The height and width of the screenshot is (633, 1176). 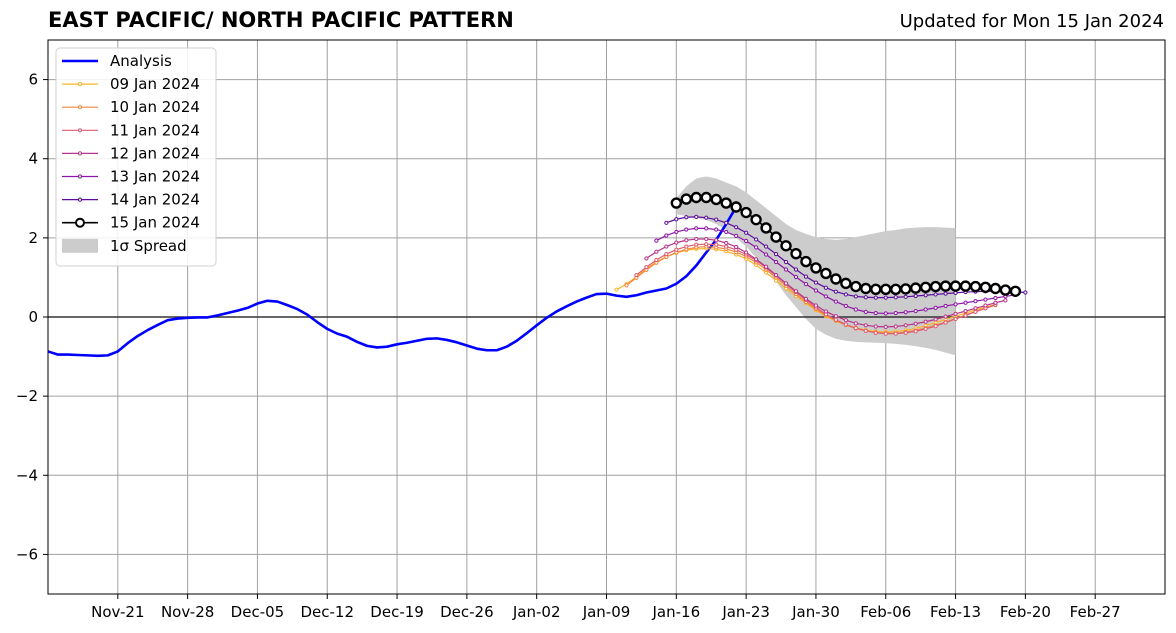 What do you see at coordinates (27, 475) in the screenshot?
I see `y-tick-label: −4` at bounding box center [27, 475].